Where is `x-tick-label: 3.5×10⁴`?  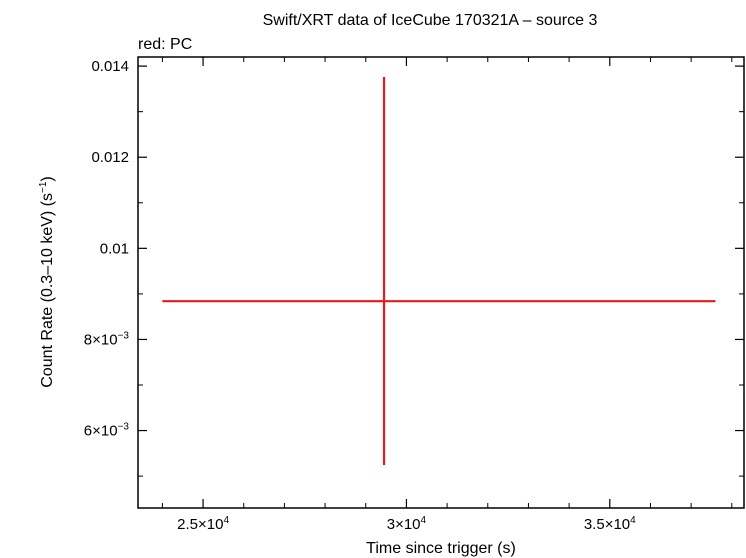 x-tick-label: 3.5×10⁴ is located at coordinates (610, 524).